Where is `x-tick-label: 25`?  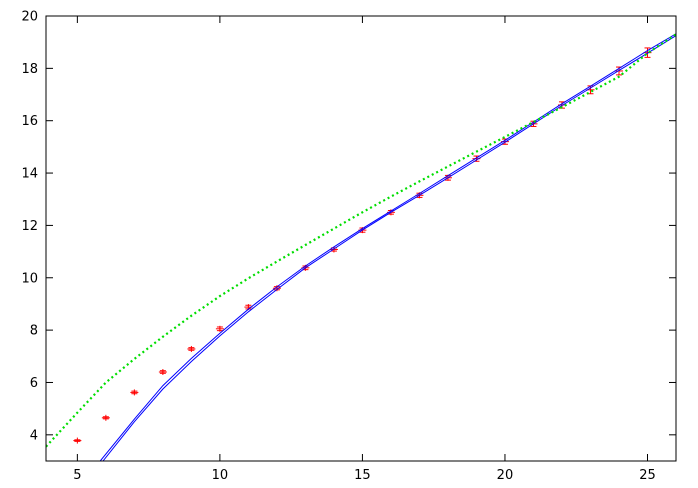
x-tick-label: 25 is located at coordinates (647, 475).